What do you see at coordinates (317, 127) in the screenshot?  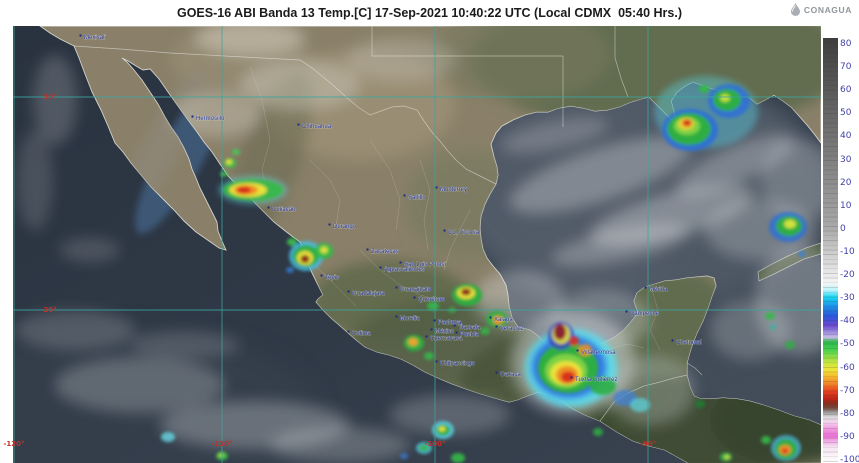 I see `city-label: Chihuahua` at bounding box center [317, 127].